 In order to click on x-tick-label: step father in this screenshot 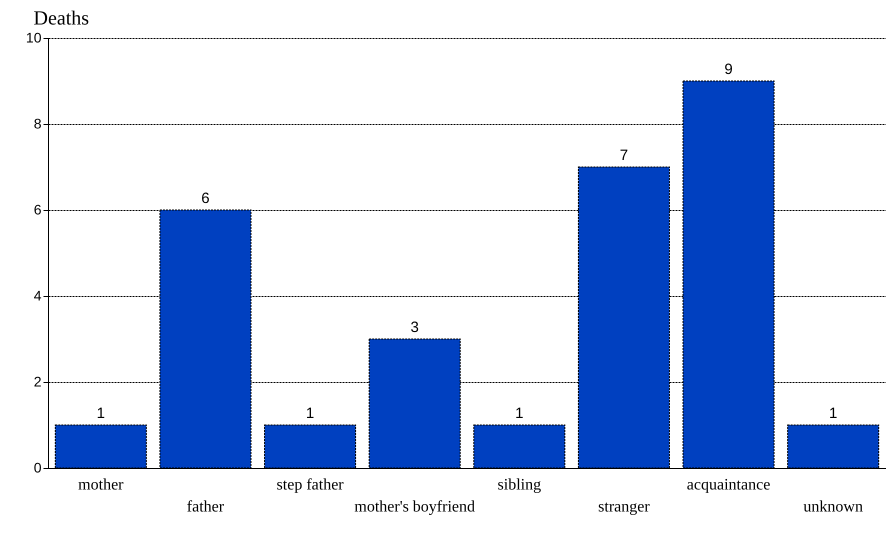, I will do `click(310, 485)`.